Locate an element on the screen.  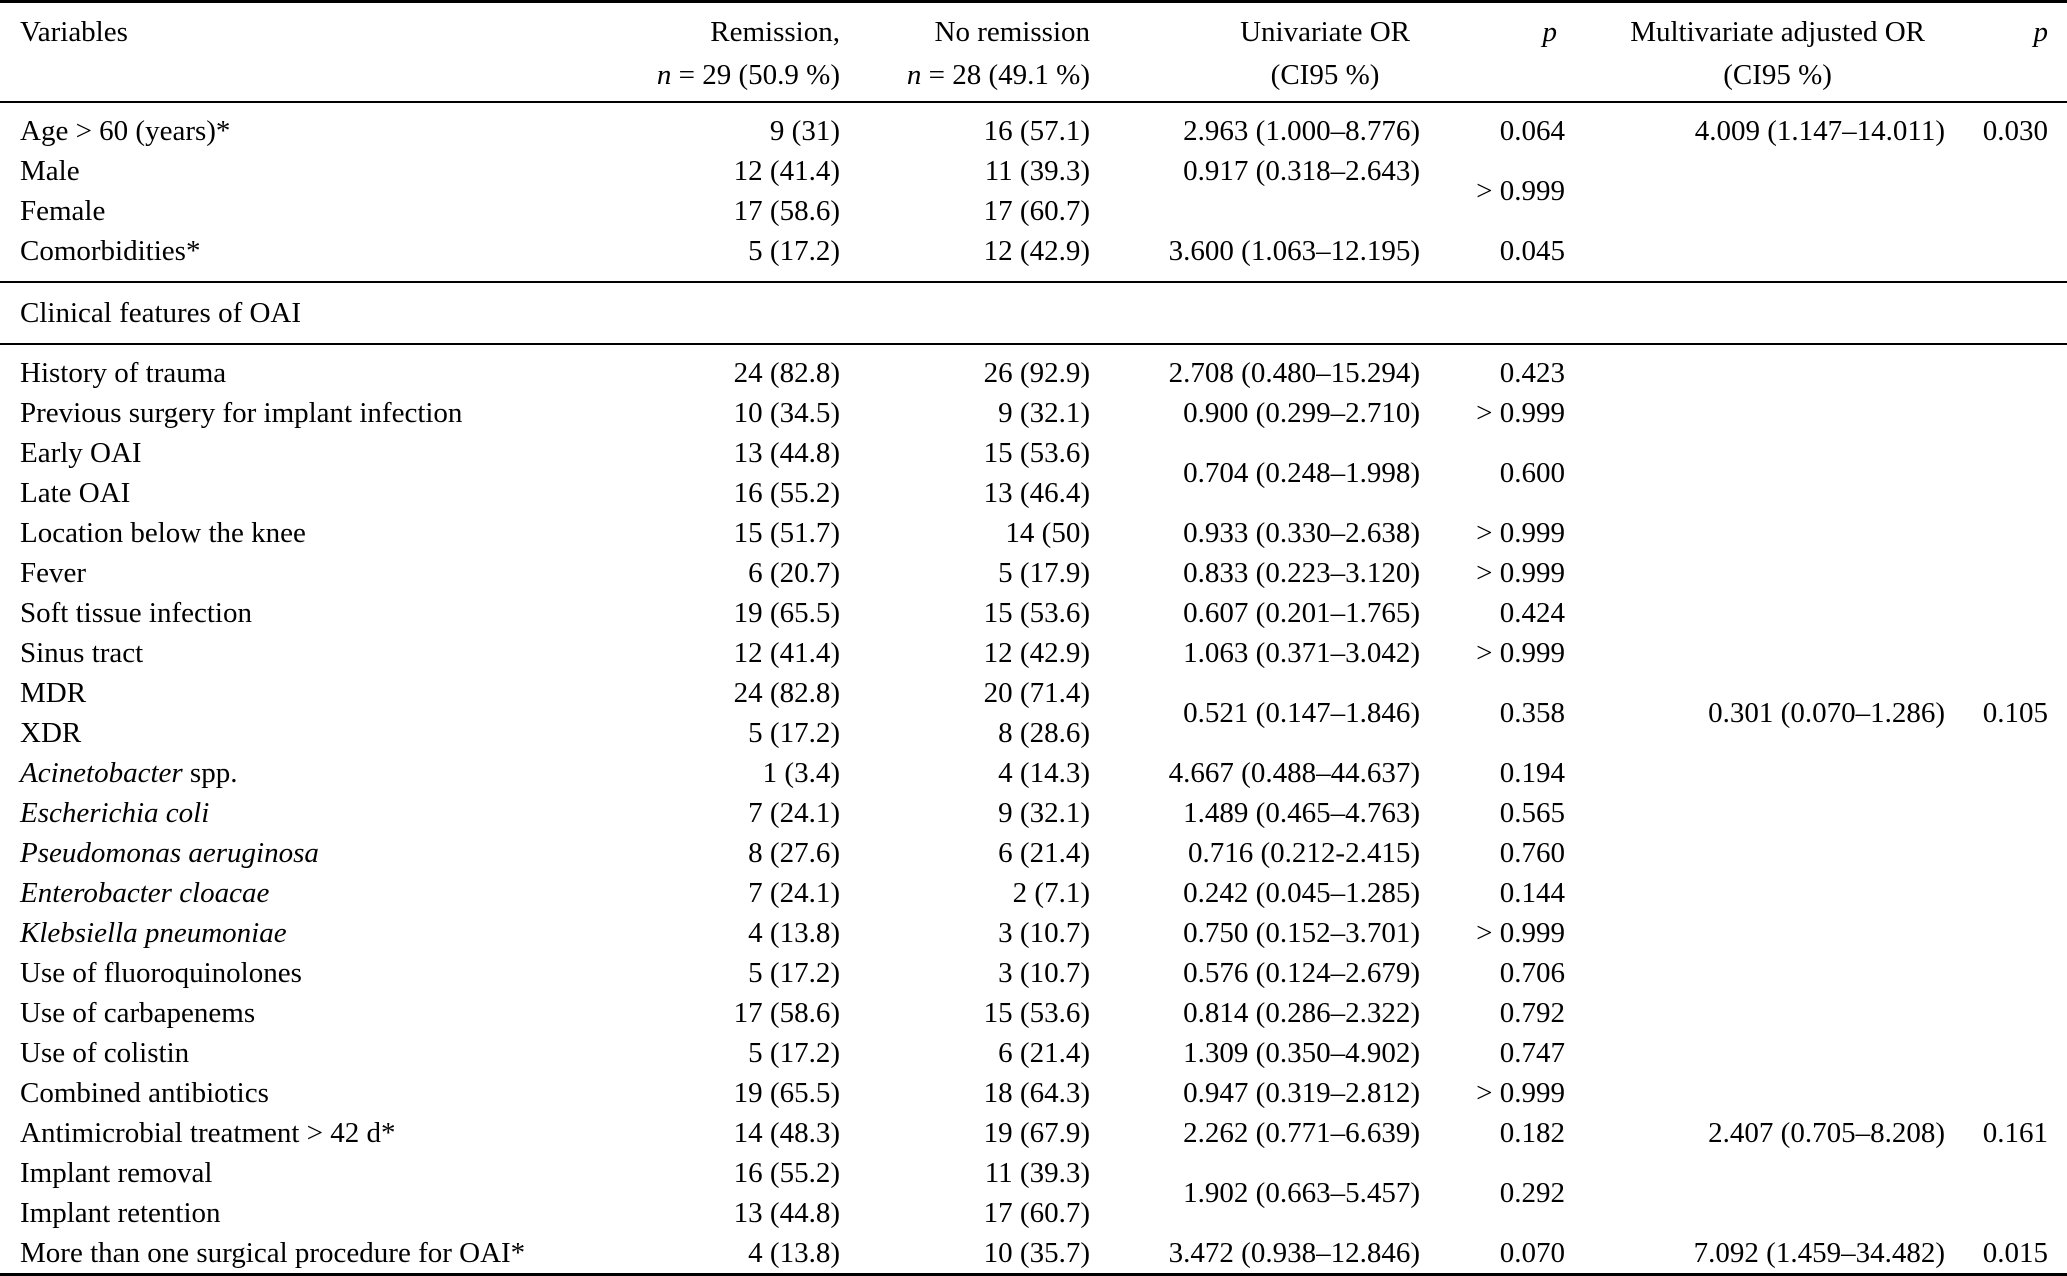
cell-var: Enterobacter cloacae is located at coordinates (145, 892).